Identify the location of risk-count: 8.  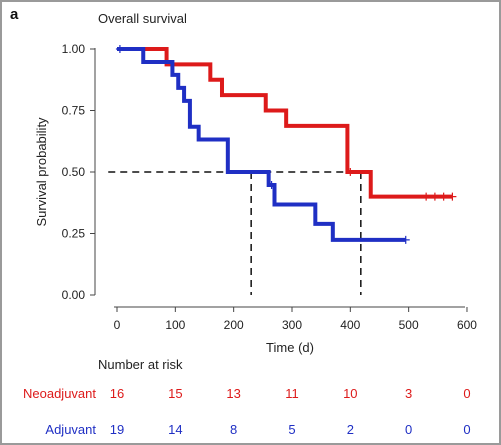
(234, 429).